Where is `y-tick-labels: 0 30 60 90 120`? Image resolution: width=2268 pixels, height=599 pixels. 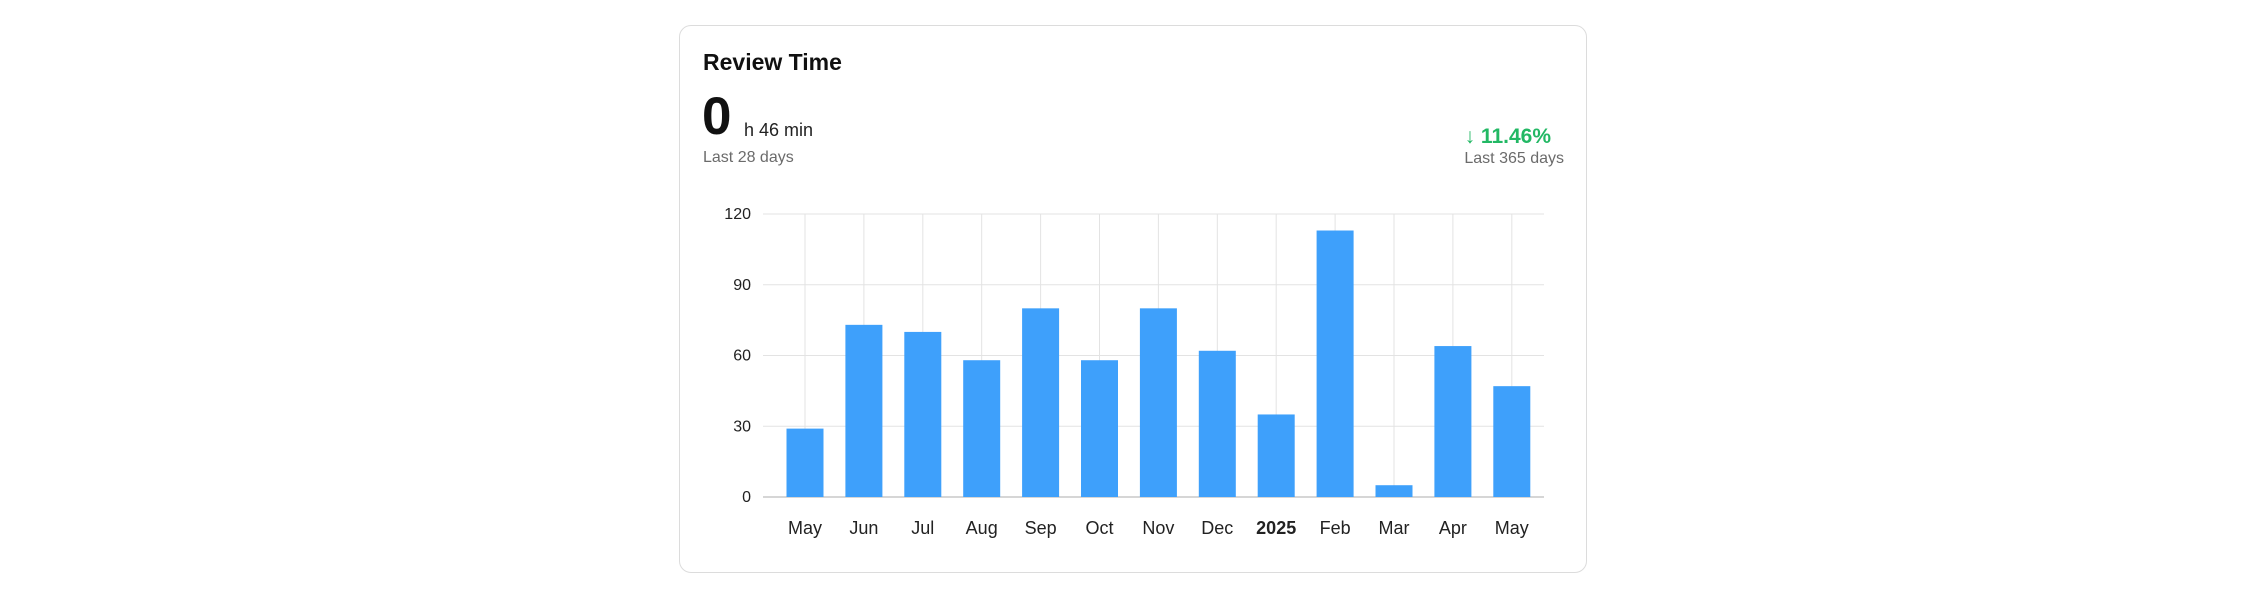 y-tick-labels: 0 30 60 90 120 is located at coordinates (737, 356).